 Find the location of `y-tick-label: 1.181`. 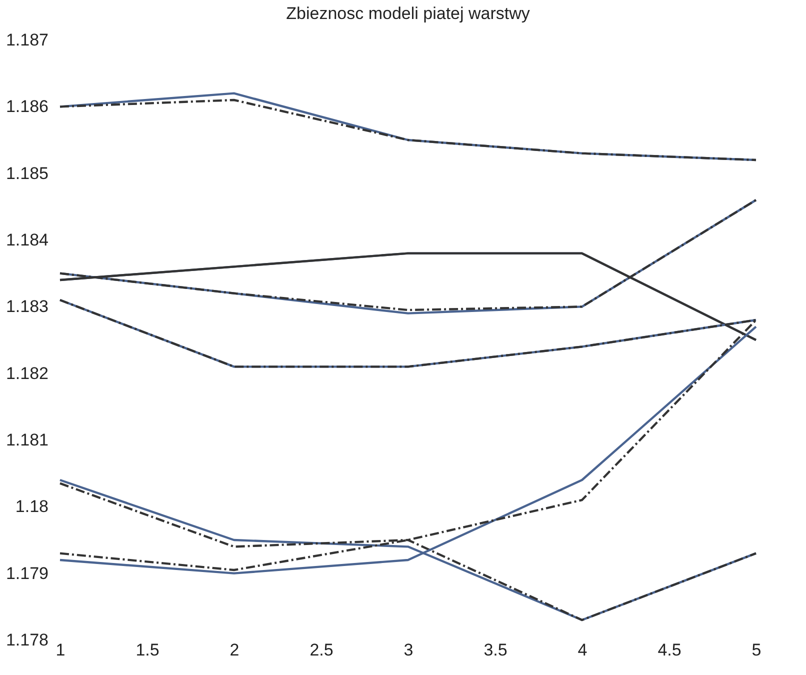

y-tick-label: 1.181 is located at coordinates (27, 440).